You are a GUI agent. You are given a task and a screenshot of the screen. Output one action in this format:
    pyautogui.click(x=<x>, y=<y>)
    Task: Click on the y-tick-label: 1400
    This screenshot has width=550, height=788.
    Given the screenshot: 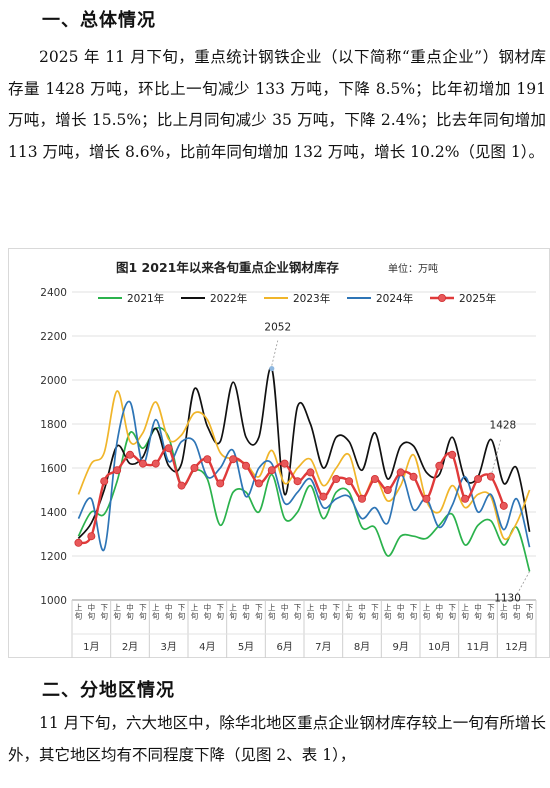 What is the action you would take?
    pyautogui.click(x=53, y=513)
    